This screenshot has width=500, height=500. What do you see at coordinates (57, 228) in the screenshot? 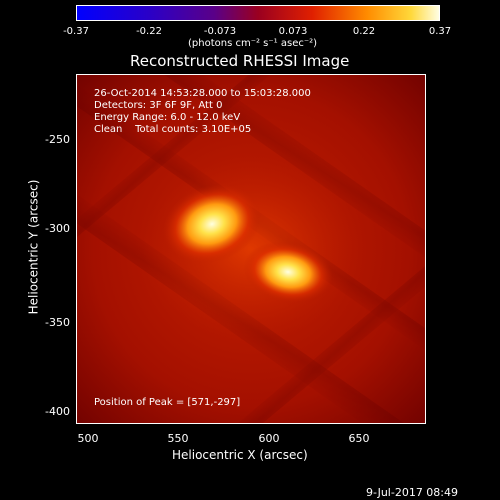
I see `y-tick-label: -300` at bounding box center [57, 228].